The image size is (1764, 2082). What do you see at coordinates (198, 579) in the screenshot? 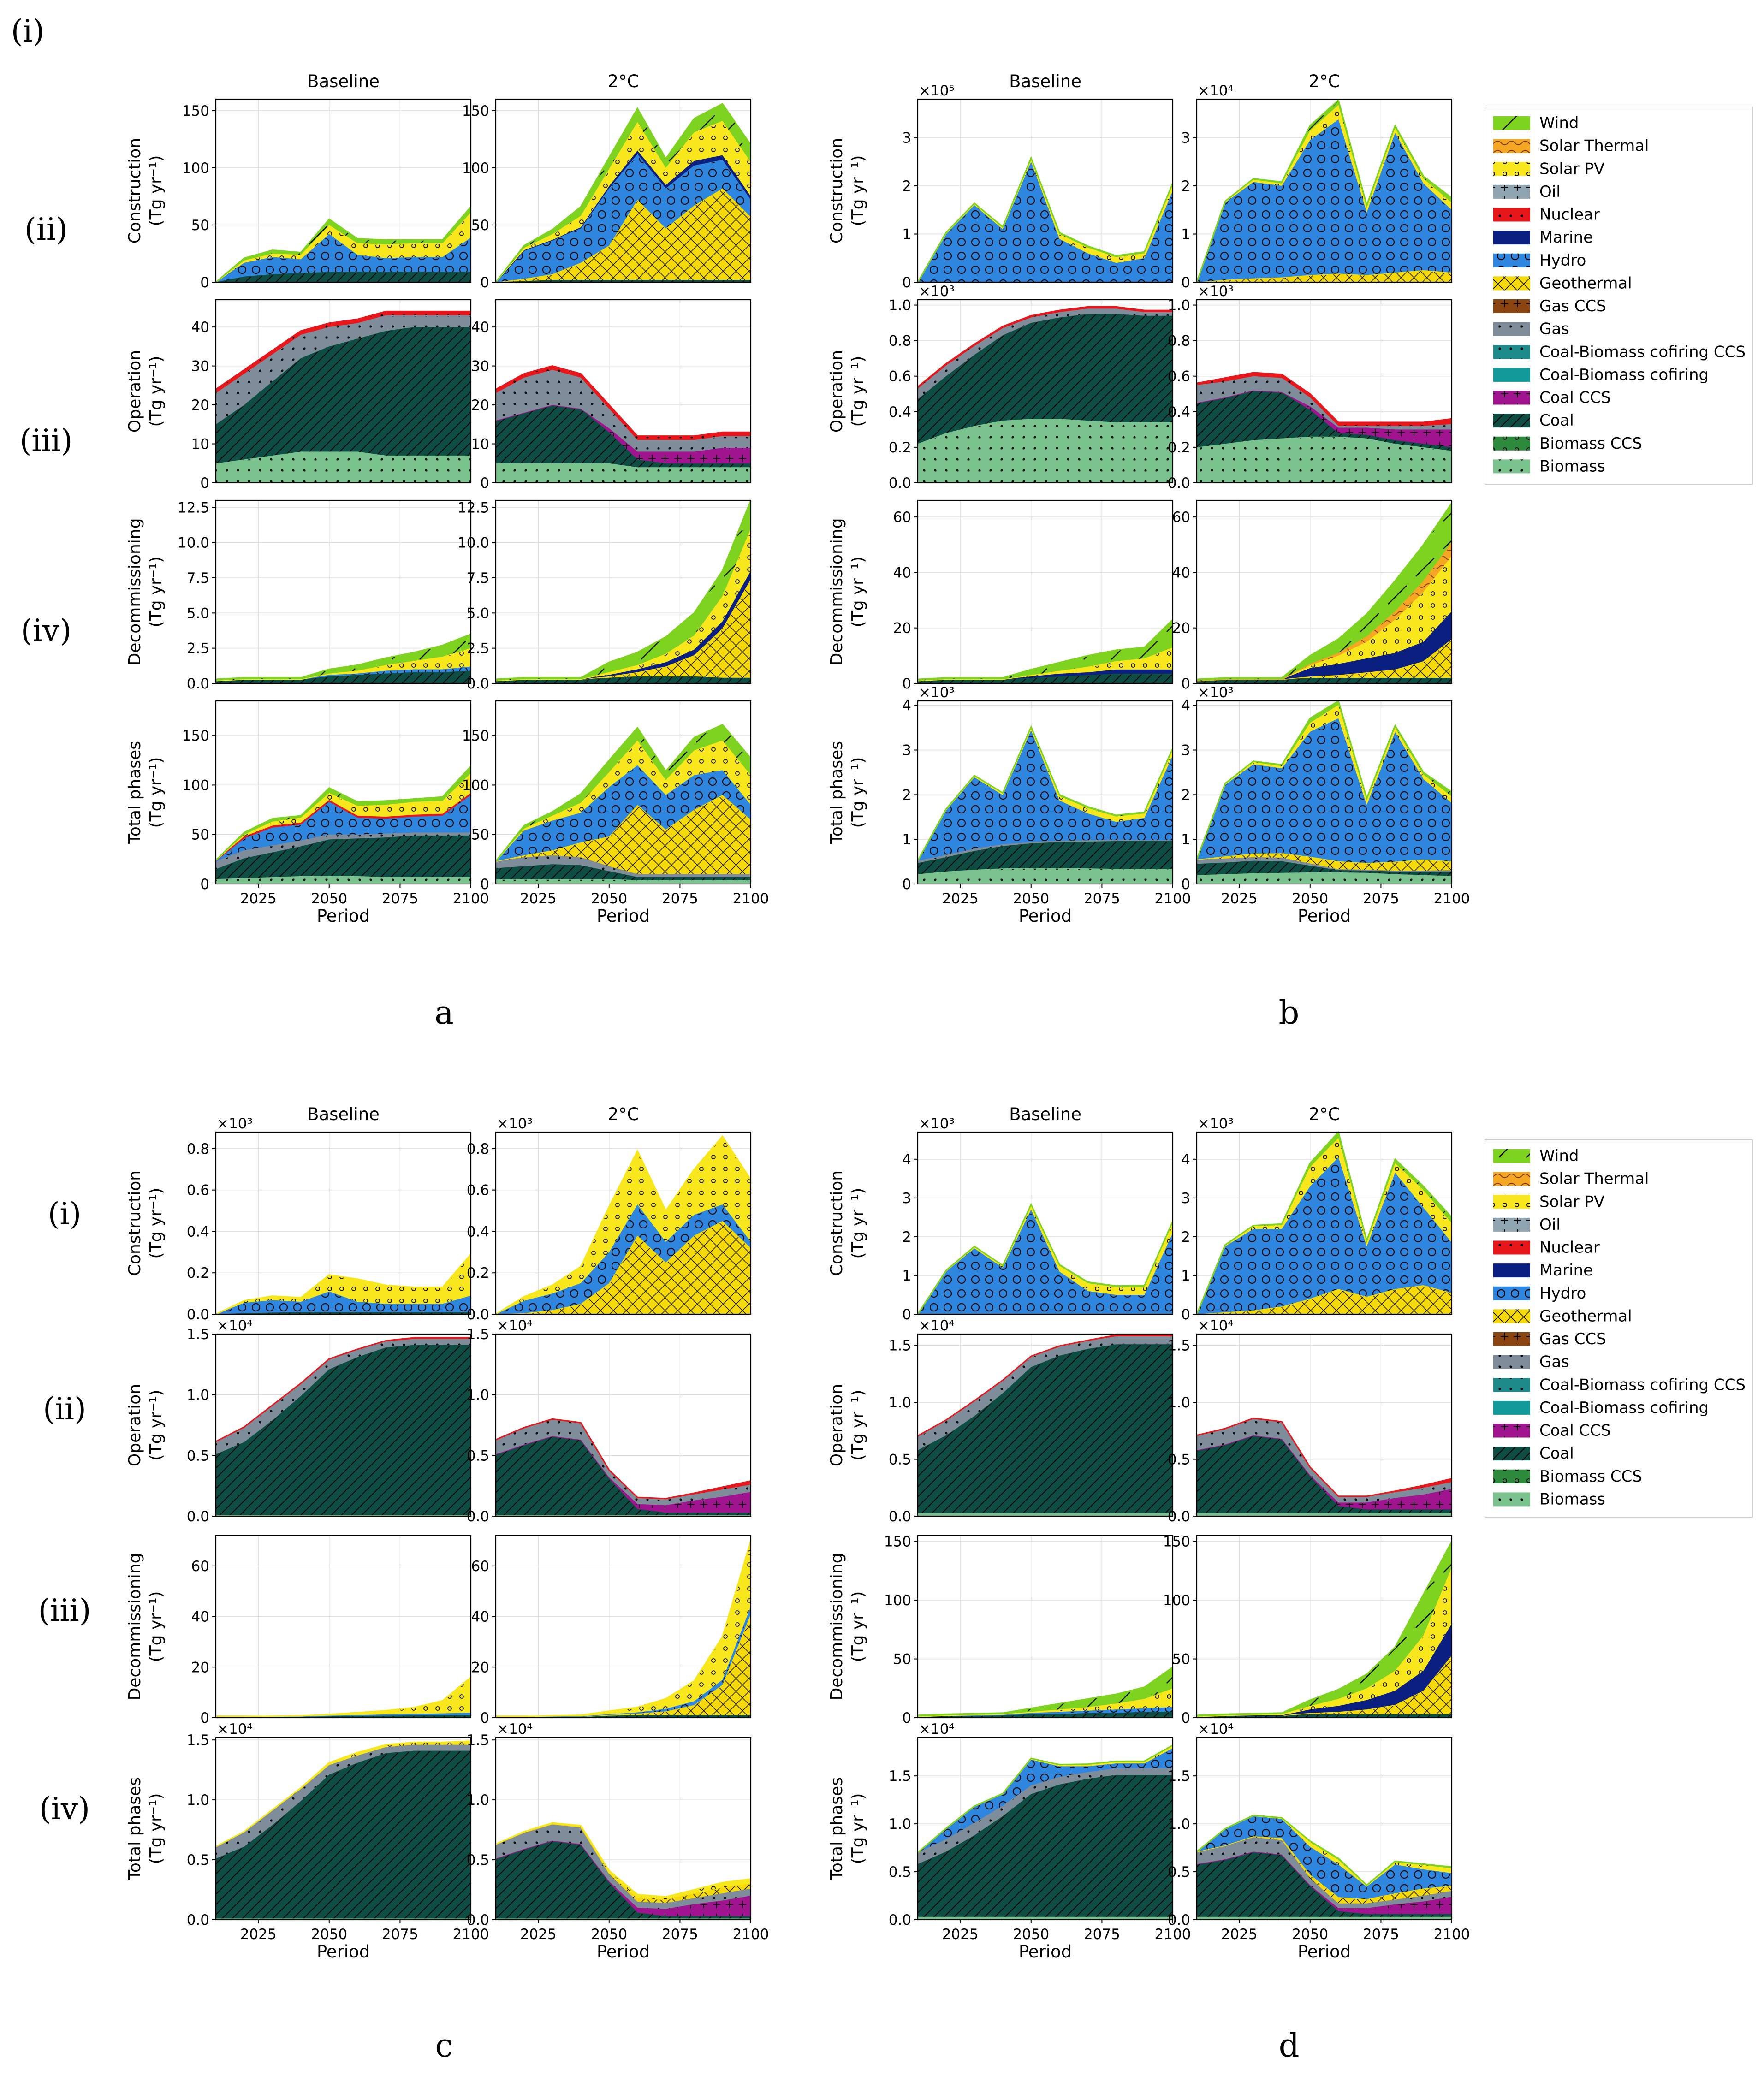
I see `y-tick-label: 7.5` at bounding box center [198, 579].